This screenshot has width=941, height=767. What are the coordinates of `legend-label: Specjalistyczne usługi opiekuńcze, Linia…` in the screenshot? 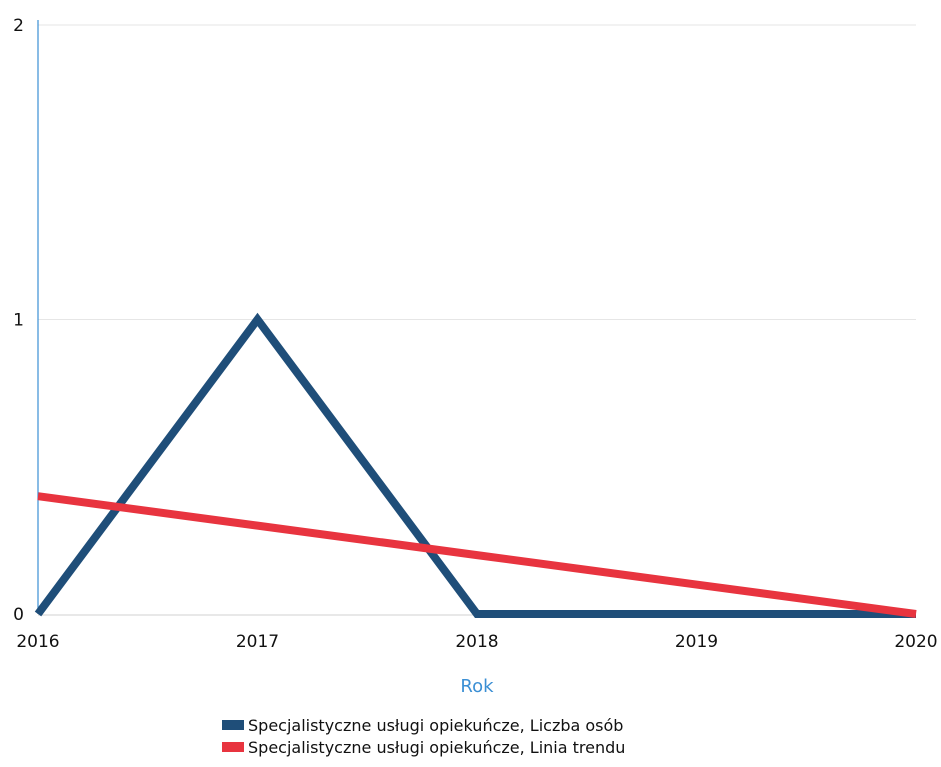 It's located at (437, 747).